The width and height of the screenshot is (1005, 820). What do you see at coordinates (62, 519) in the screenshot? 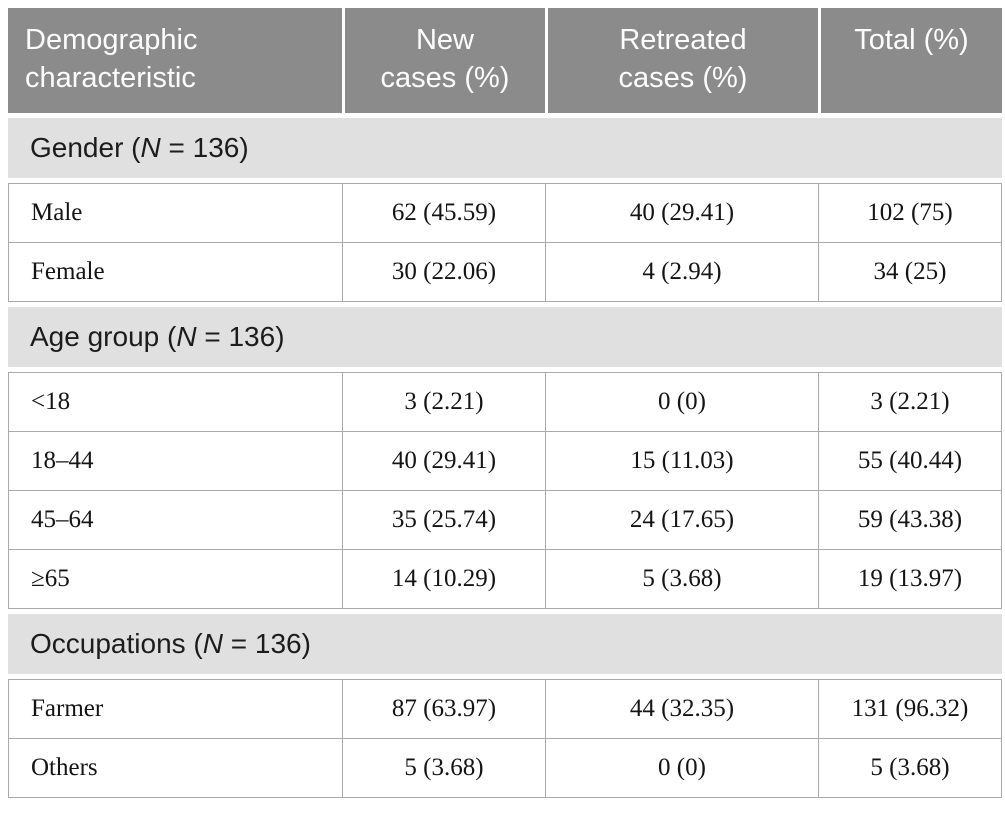
I see `row-label-cell: 45–64` at bounding box center [62, 519].